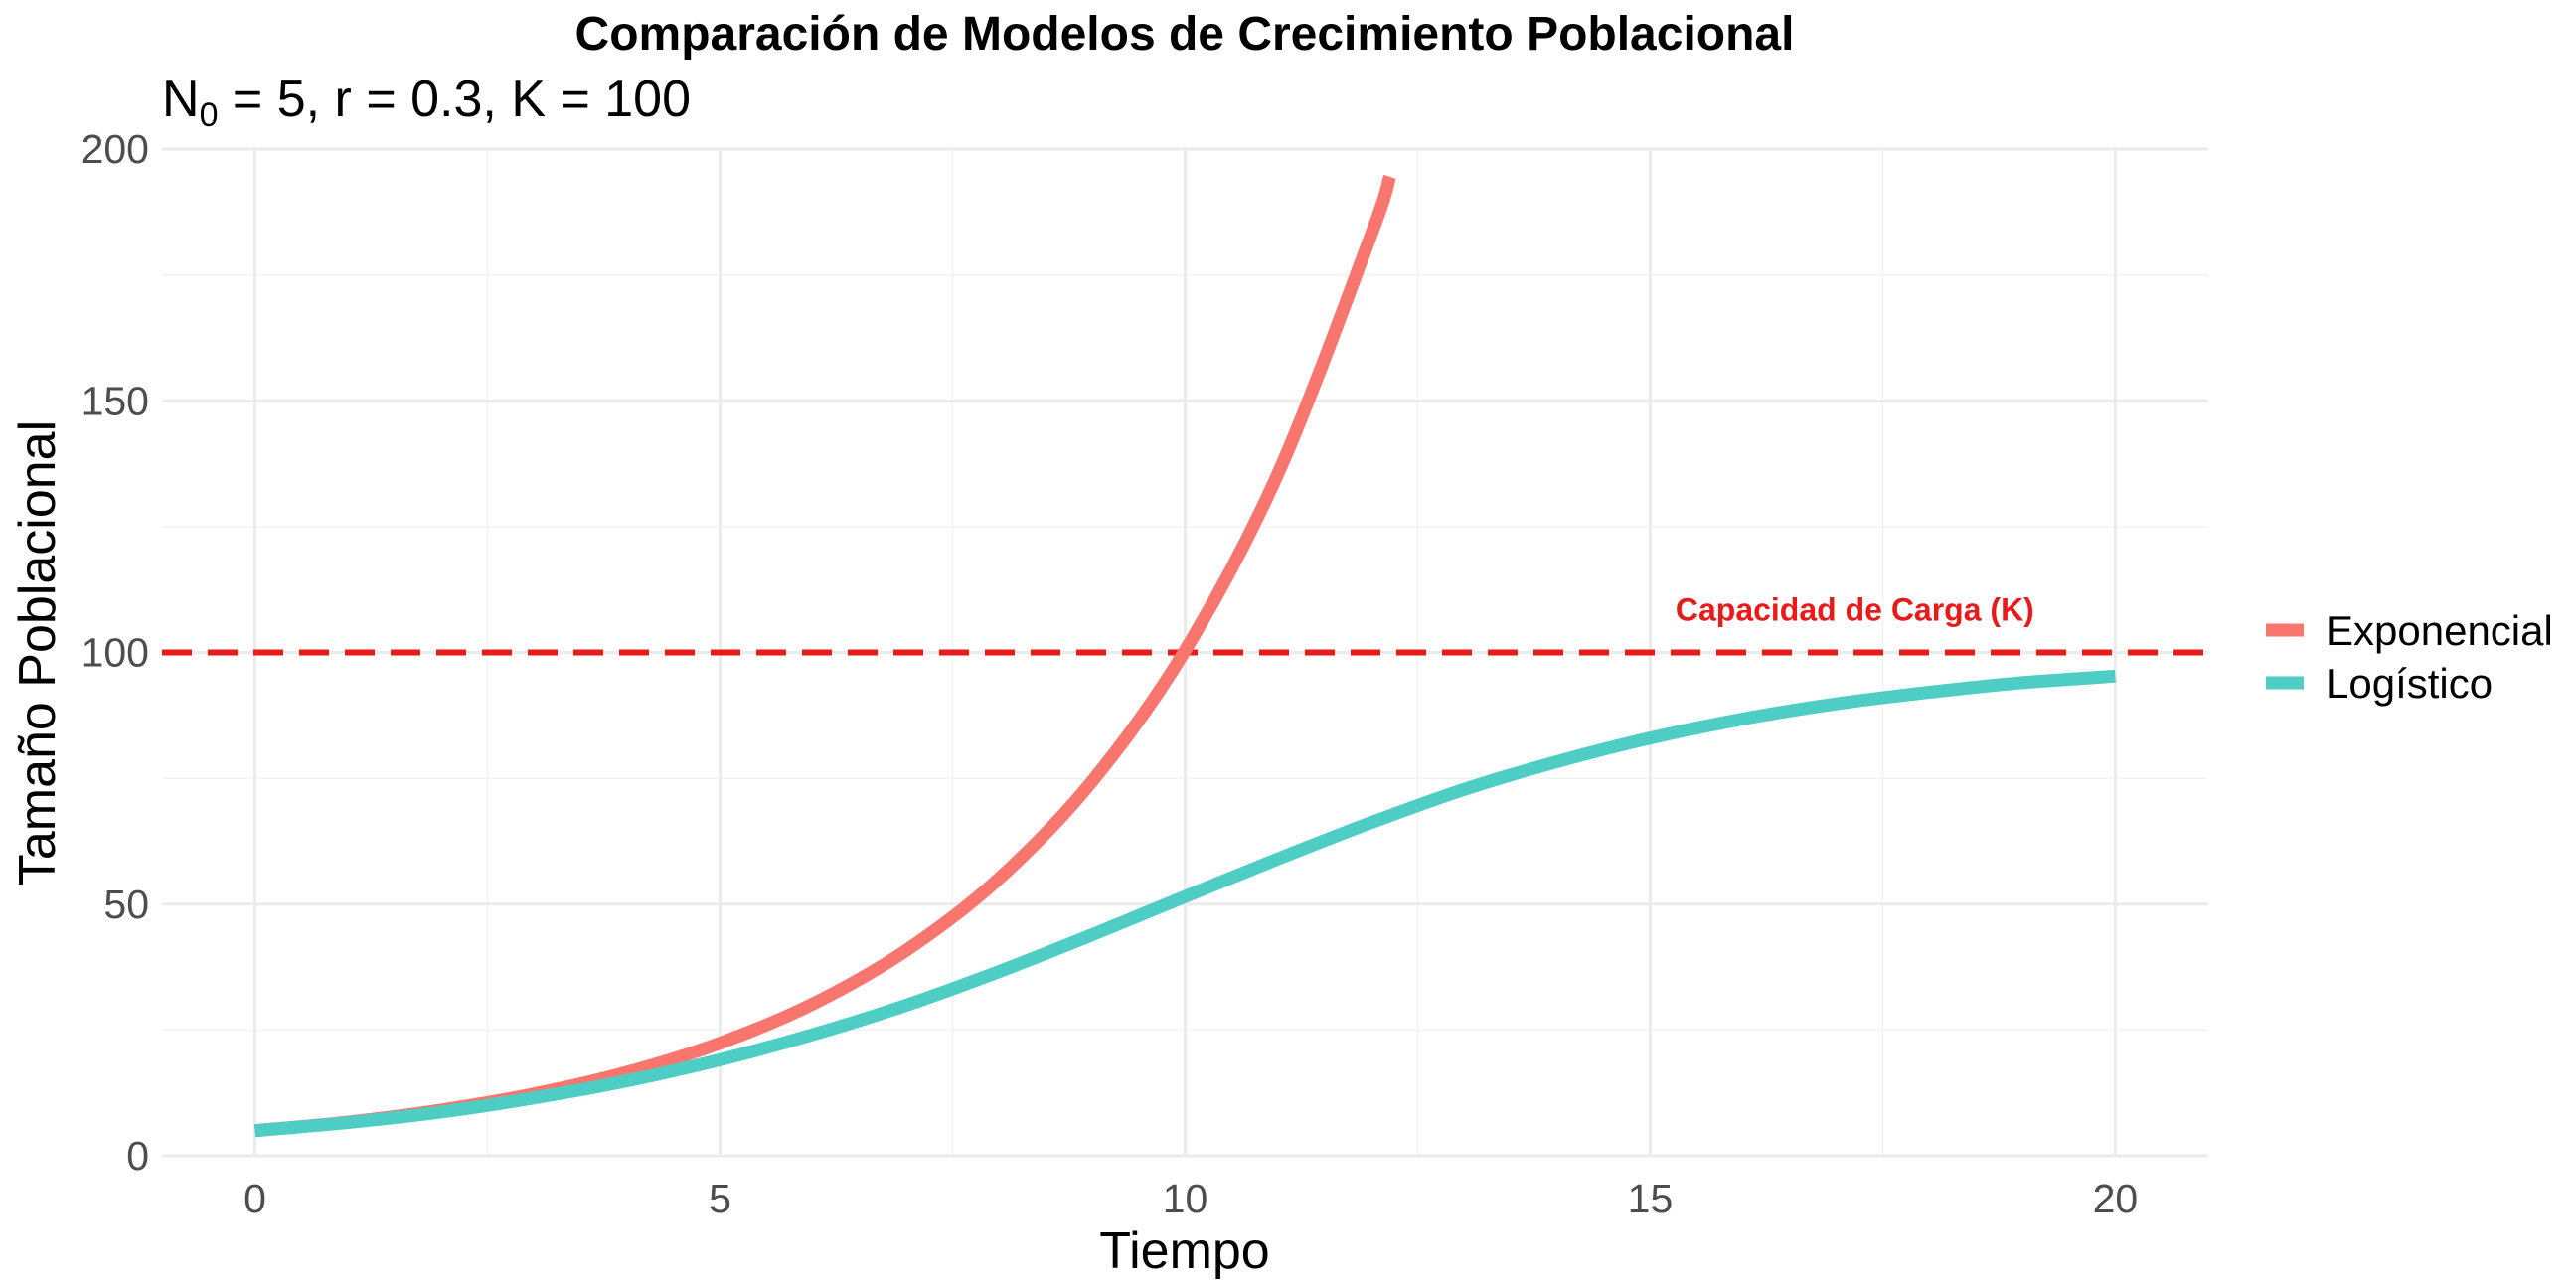  Describe the element at coordinates (720, 1198) in the screenshot. I see `x-tick-label: 5` at that location.